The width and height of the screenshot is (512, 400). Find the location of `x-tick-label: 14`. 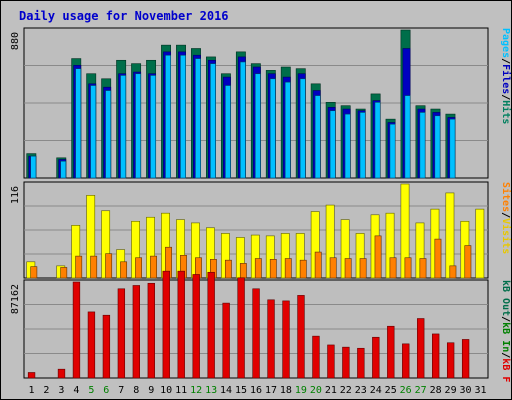

x-tick-label: 14 is located at coordinates (226, 390).